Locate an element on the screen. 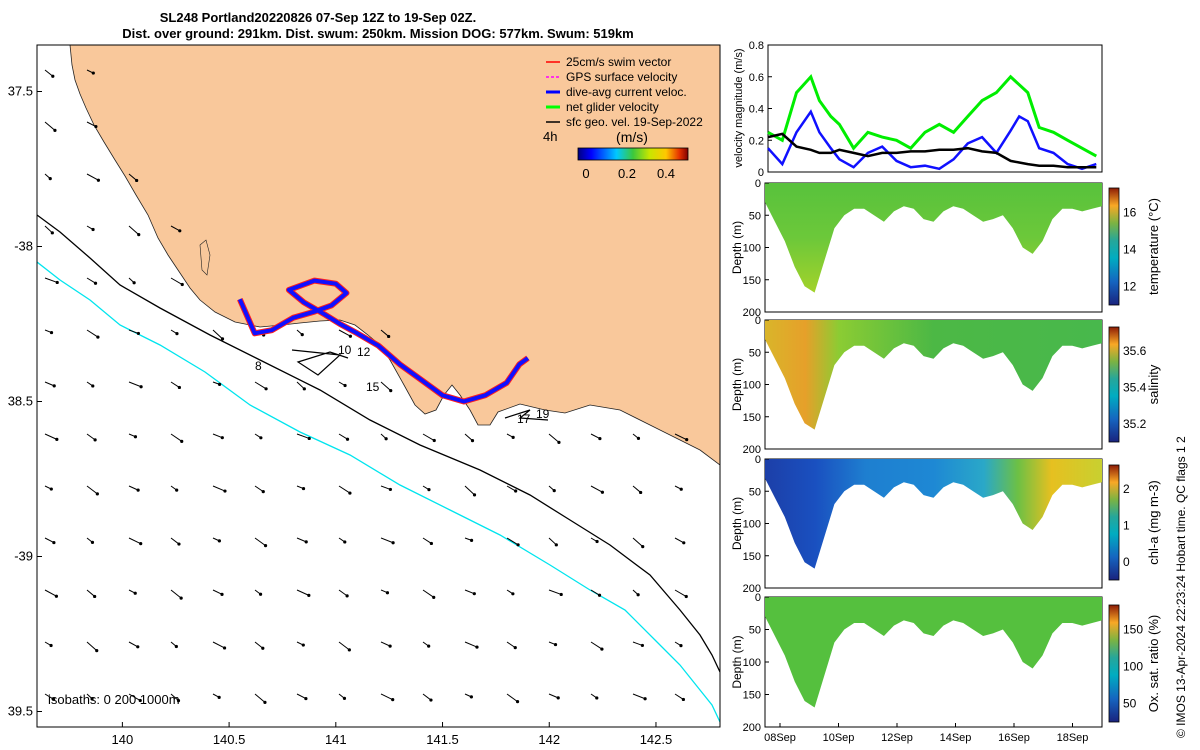  profile-panel-2: 0 50 100 150 200 Depth (m) 0 1 2 chl-a (mg m-3) is located at coordinates (945, 524).